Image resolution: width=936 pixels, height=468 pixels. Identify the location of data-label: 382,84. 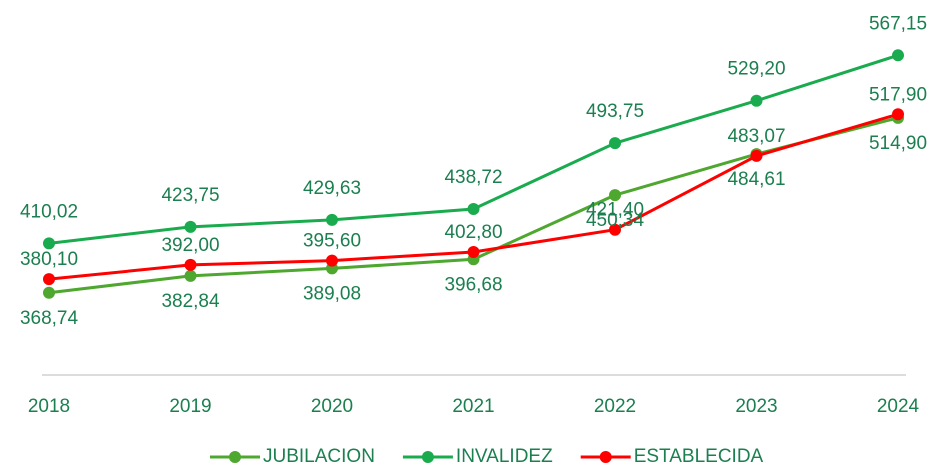
(190, 301).